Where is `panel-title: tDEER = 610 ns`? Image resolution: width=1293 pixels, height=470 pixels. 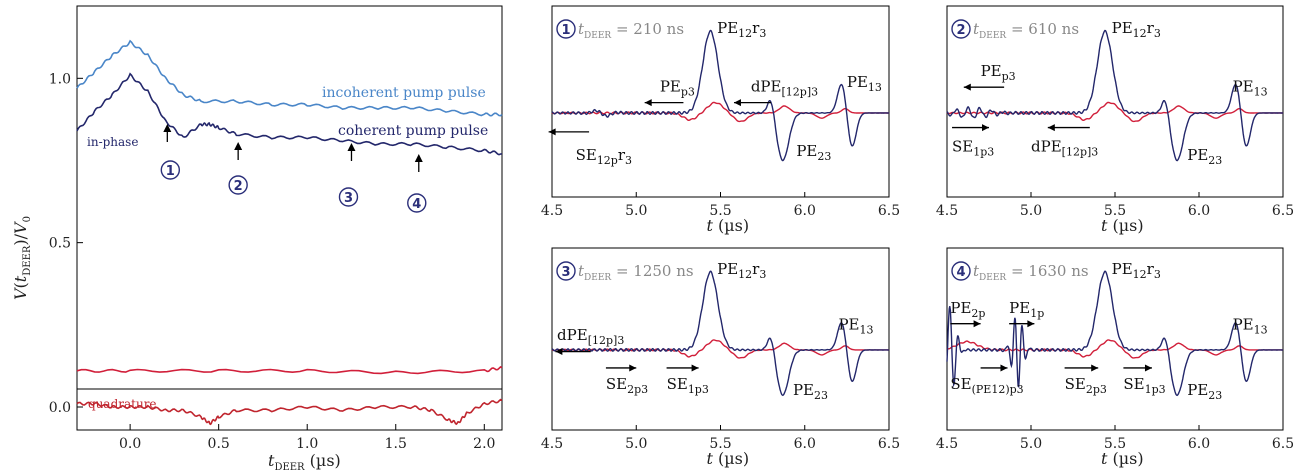 panel-title: tDEER = 610 ns is located at coordinates (1026, 30).